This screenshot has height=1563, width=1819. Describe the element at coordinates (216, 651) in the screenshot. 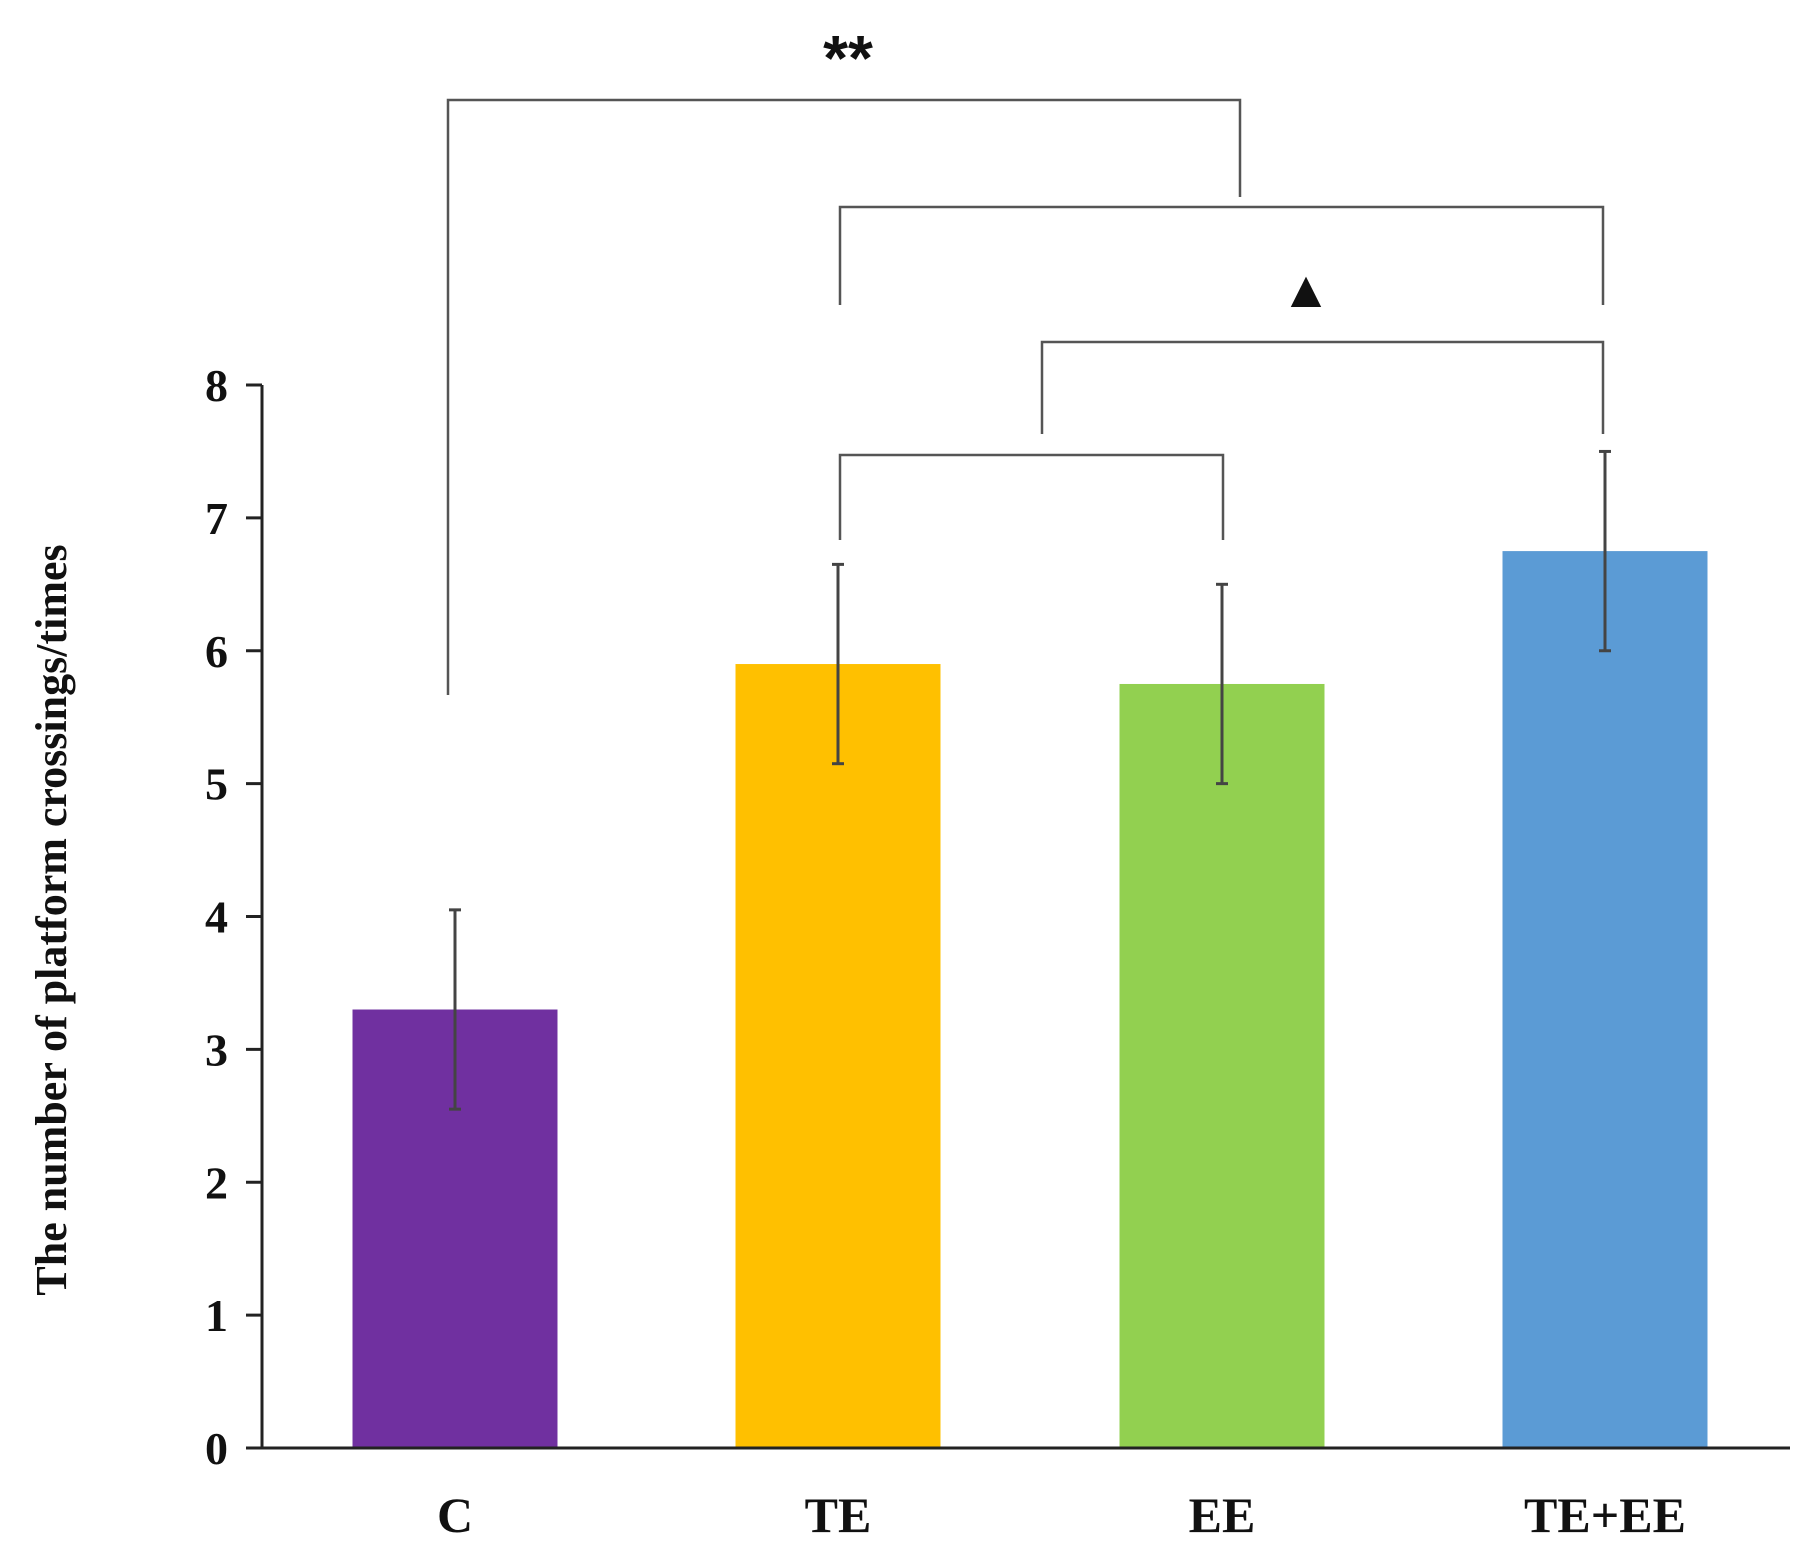

I see `y-tick-label: 6` at that location.